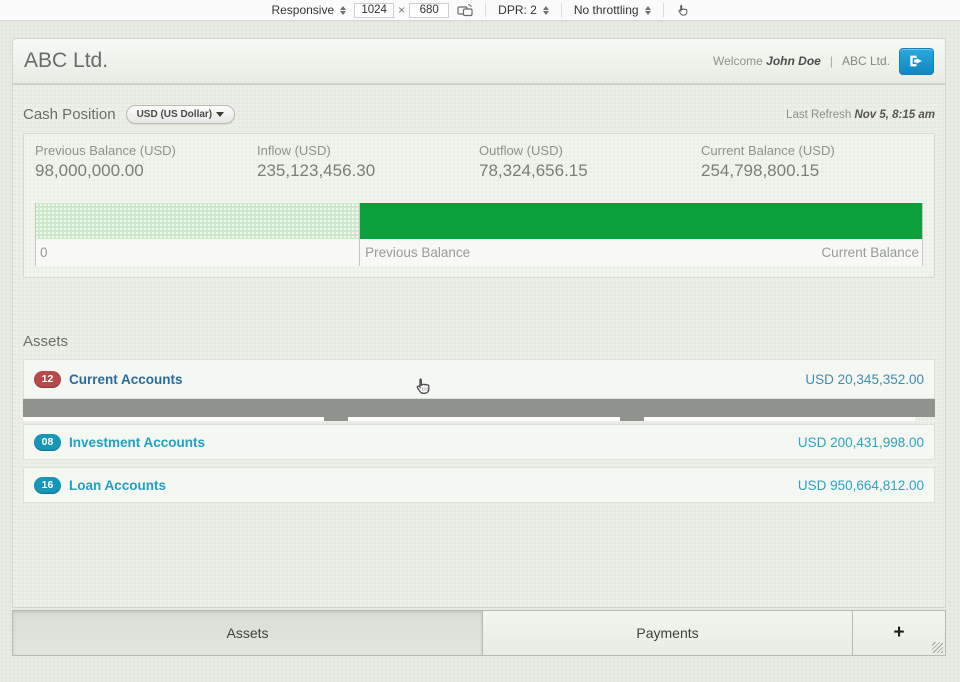 Image resolution: width=960 pixels, height=682 pixels. I want to click on list-item-loan-accounts: 16 Loan Accounts USD 950,664,812.00, so click(479, 485).